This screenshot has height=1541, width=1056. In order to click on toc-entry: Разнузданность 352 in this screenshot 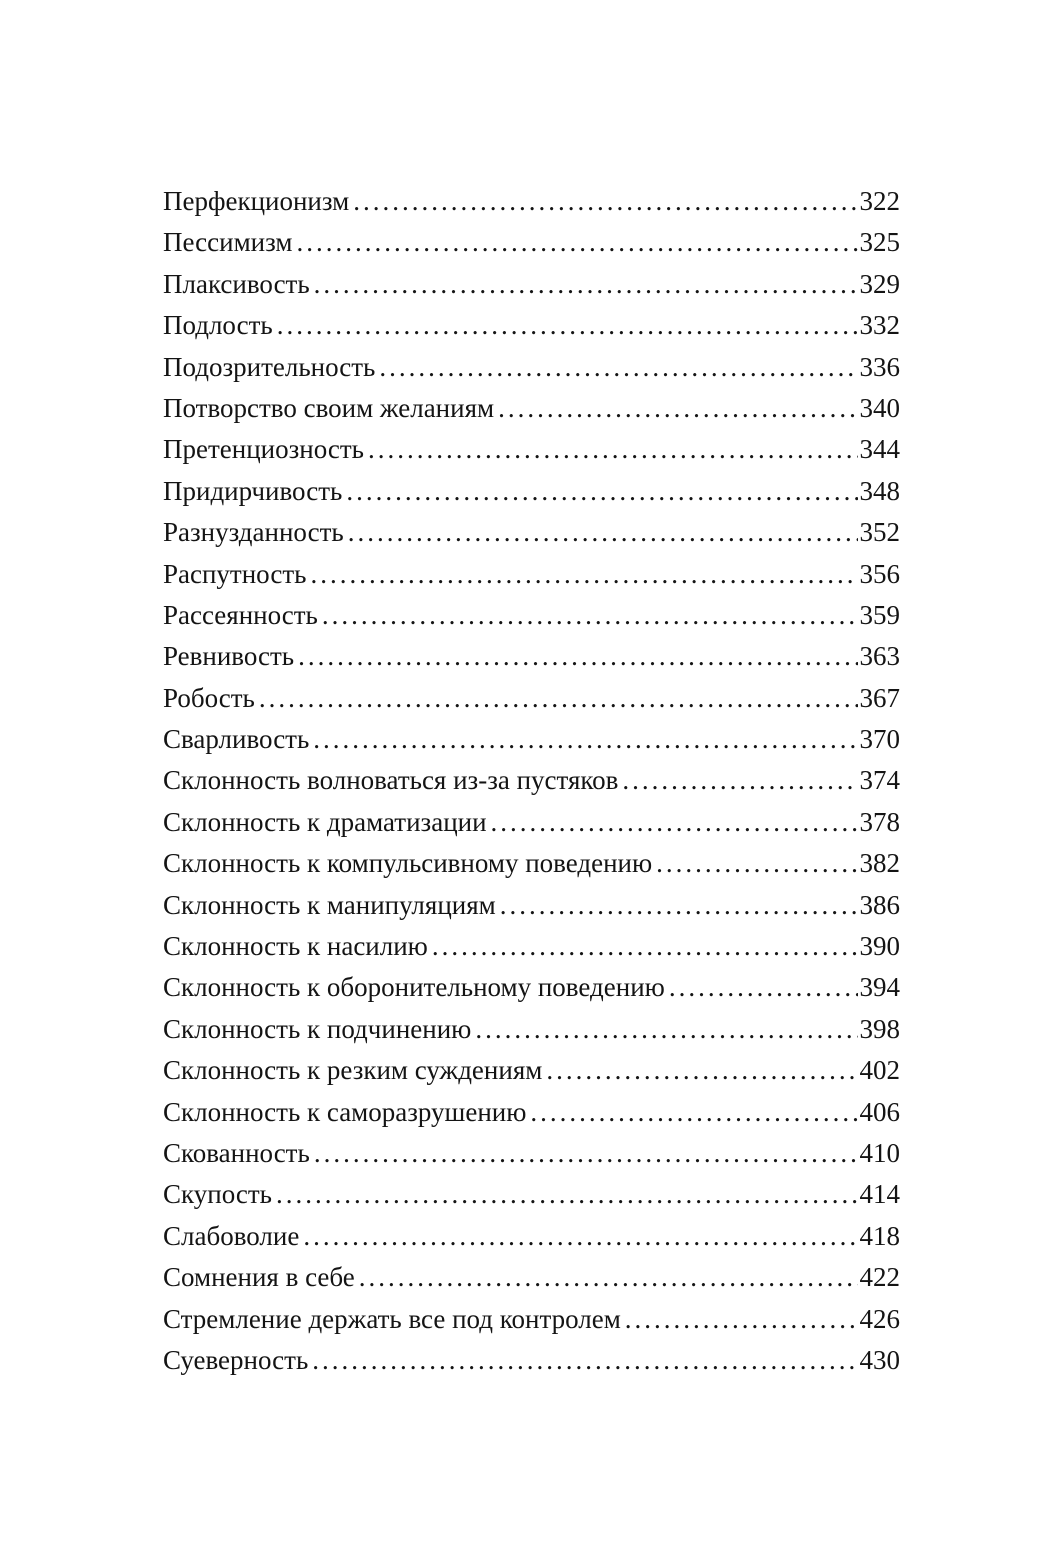, I will do `click(531, 532)`.